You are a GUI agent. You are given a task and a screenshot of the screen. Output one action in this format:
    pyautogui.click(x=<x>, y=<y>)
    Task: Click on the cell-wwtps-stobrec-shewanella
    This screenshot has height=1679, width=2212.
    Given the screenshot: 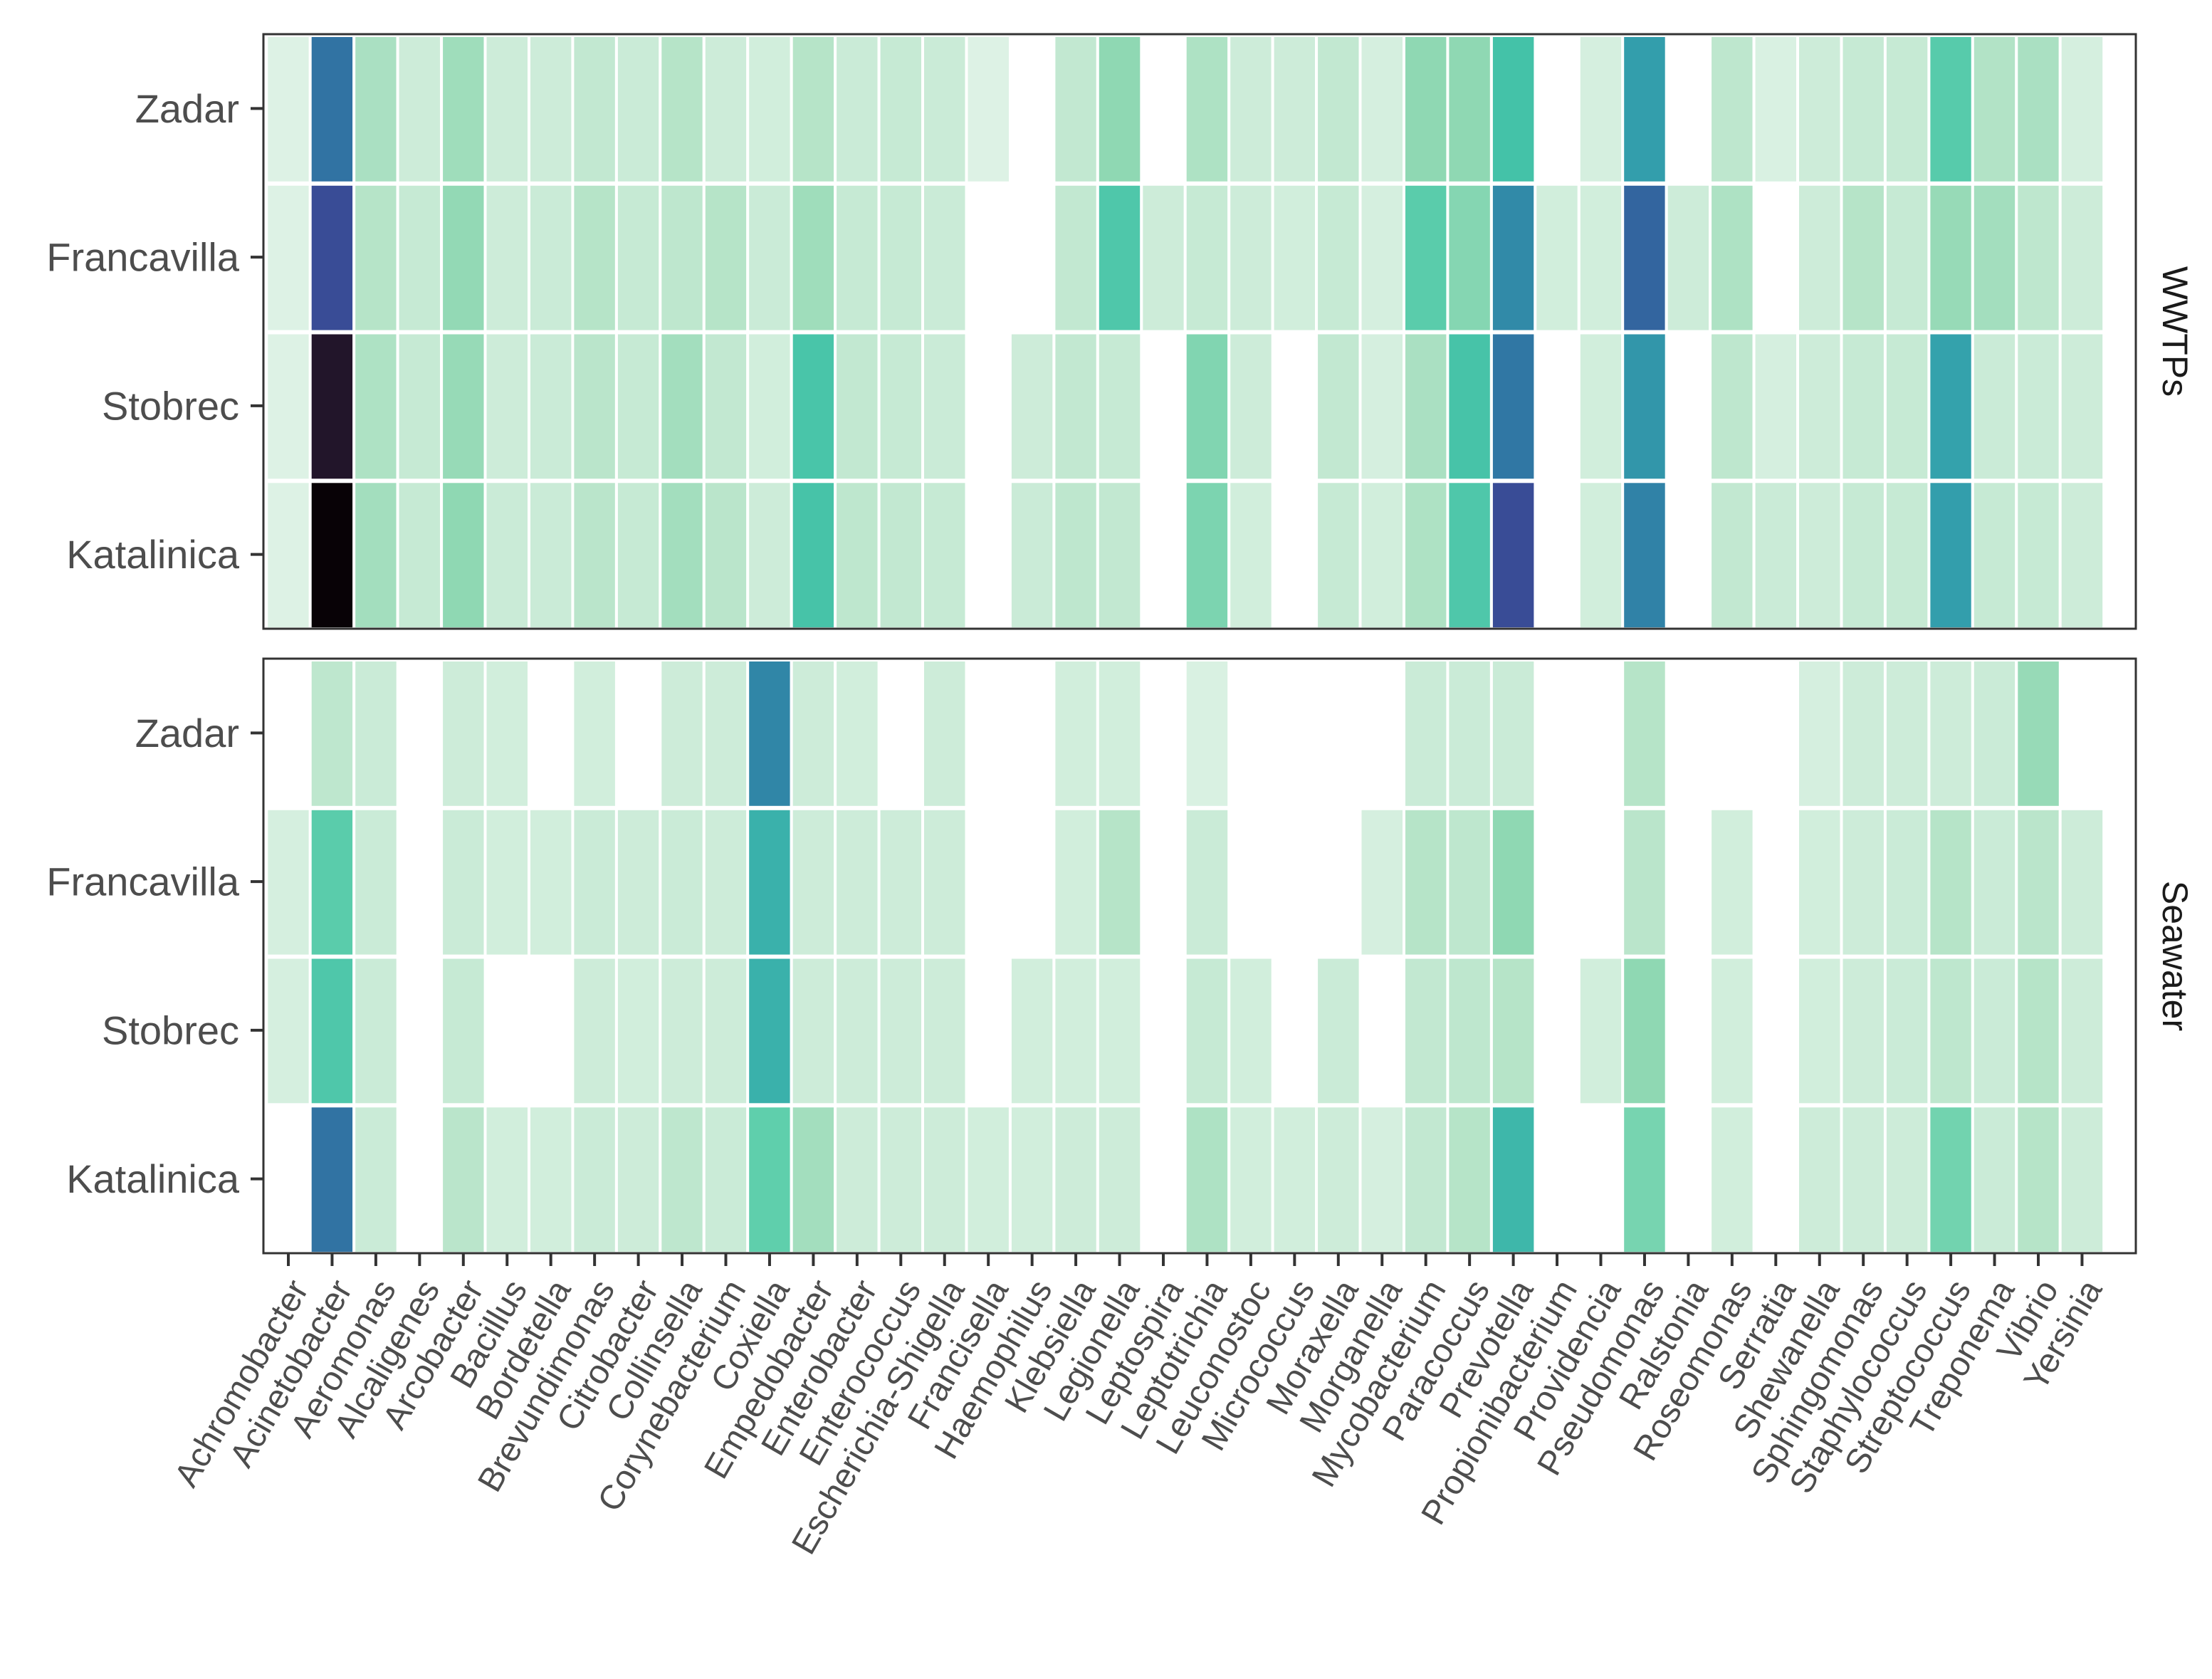 What is the action you would take?
    pyautogui.click(x=1820, y=406)
    